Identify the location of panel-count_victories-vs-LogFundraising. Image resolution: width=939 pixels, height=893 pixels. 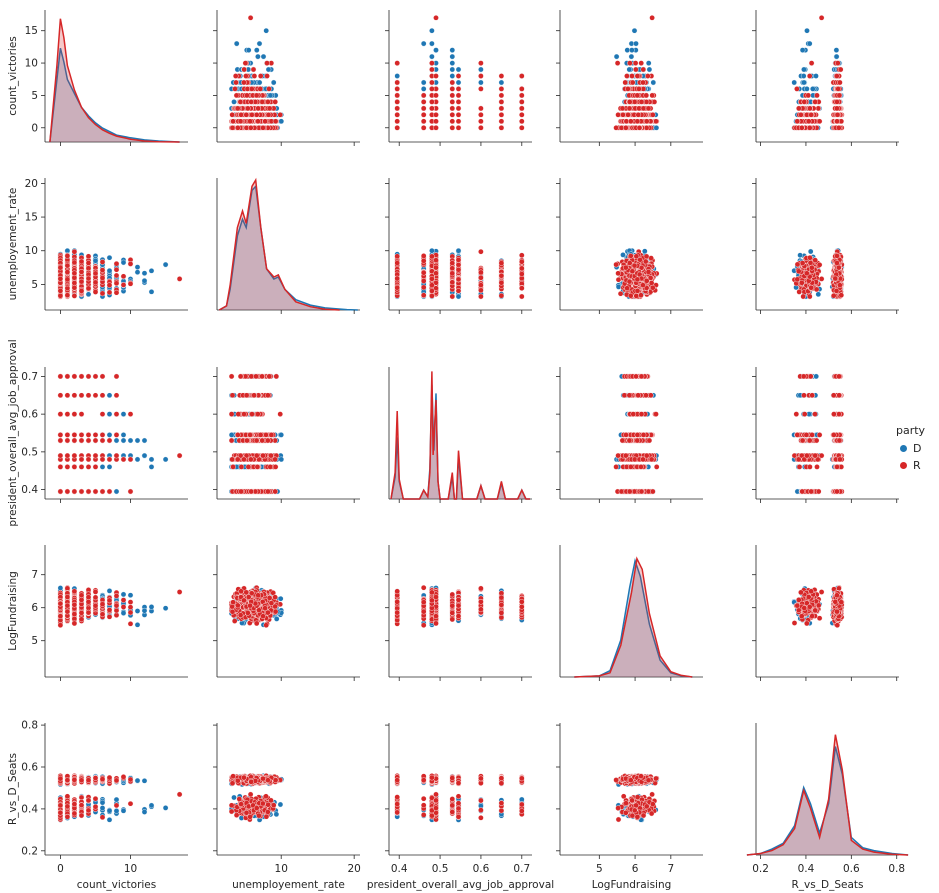
(629, 78).